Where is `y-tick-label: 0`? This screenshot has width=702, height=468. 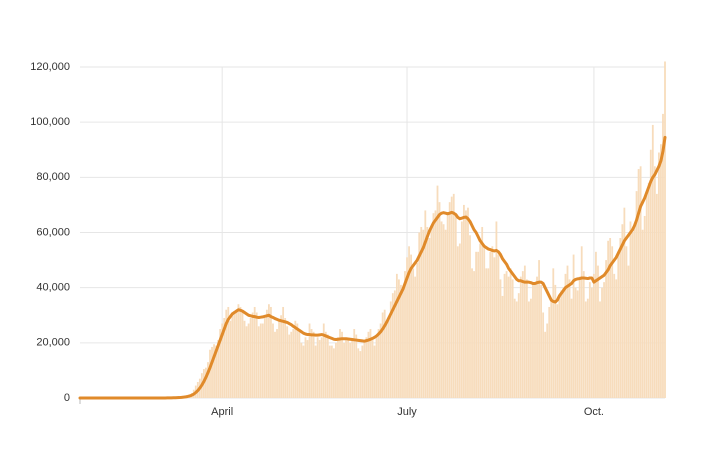
y-tick-label: 0 is located at coordinates (67, 398).